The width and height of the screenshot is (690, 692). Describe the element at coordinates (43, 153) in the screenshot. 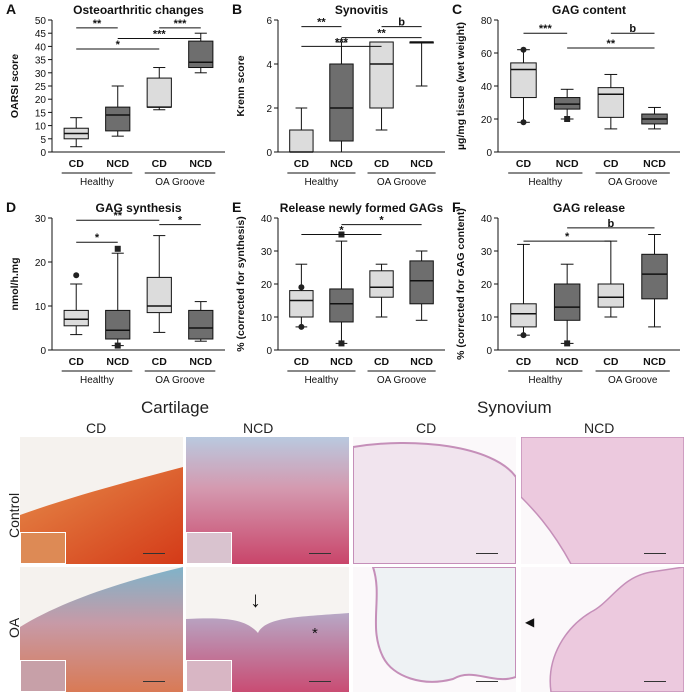

I see `panel-a-y-tick-label: 0` at that location.